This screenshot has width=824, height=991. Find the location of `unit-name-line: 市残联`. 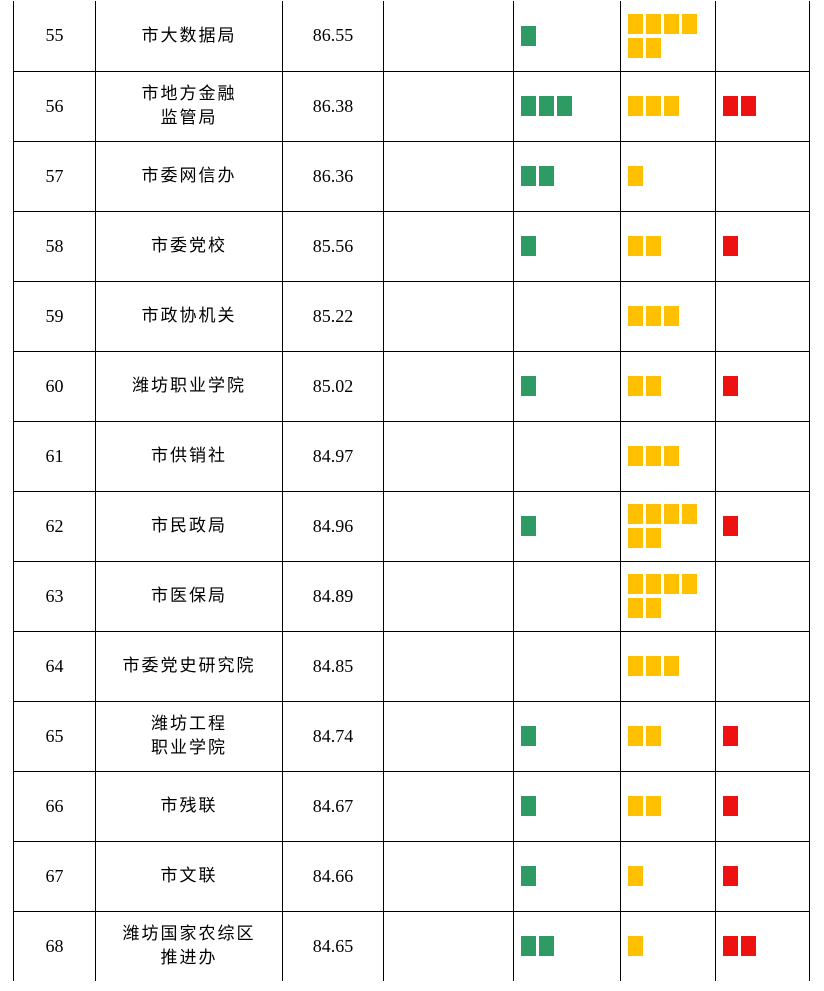

unit-name-line: 市残联 is located at coordinates (189, 806).